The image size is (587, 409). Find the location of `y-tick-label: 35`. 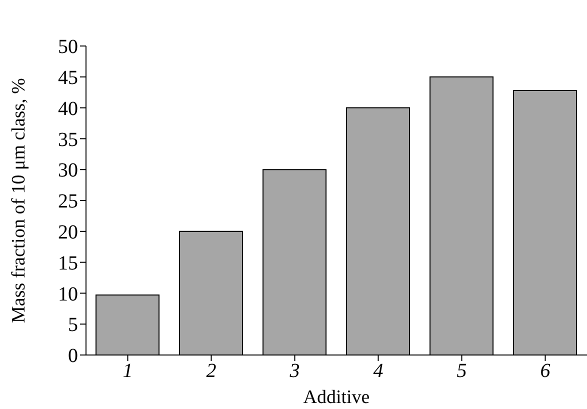

y-tick-label: 35 is located at coordinates (68, 139).